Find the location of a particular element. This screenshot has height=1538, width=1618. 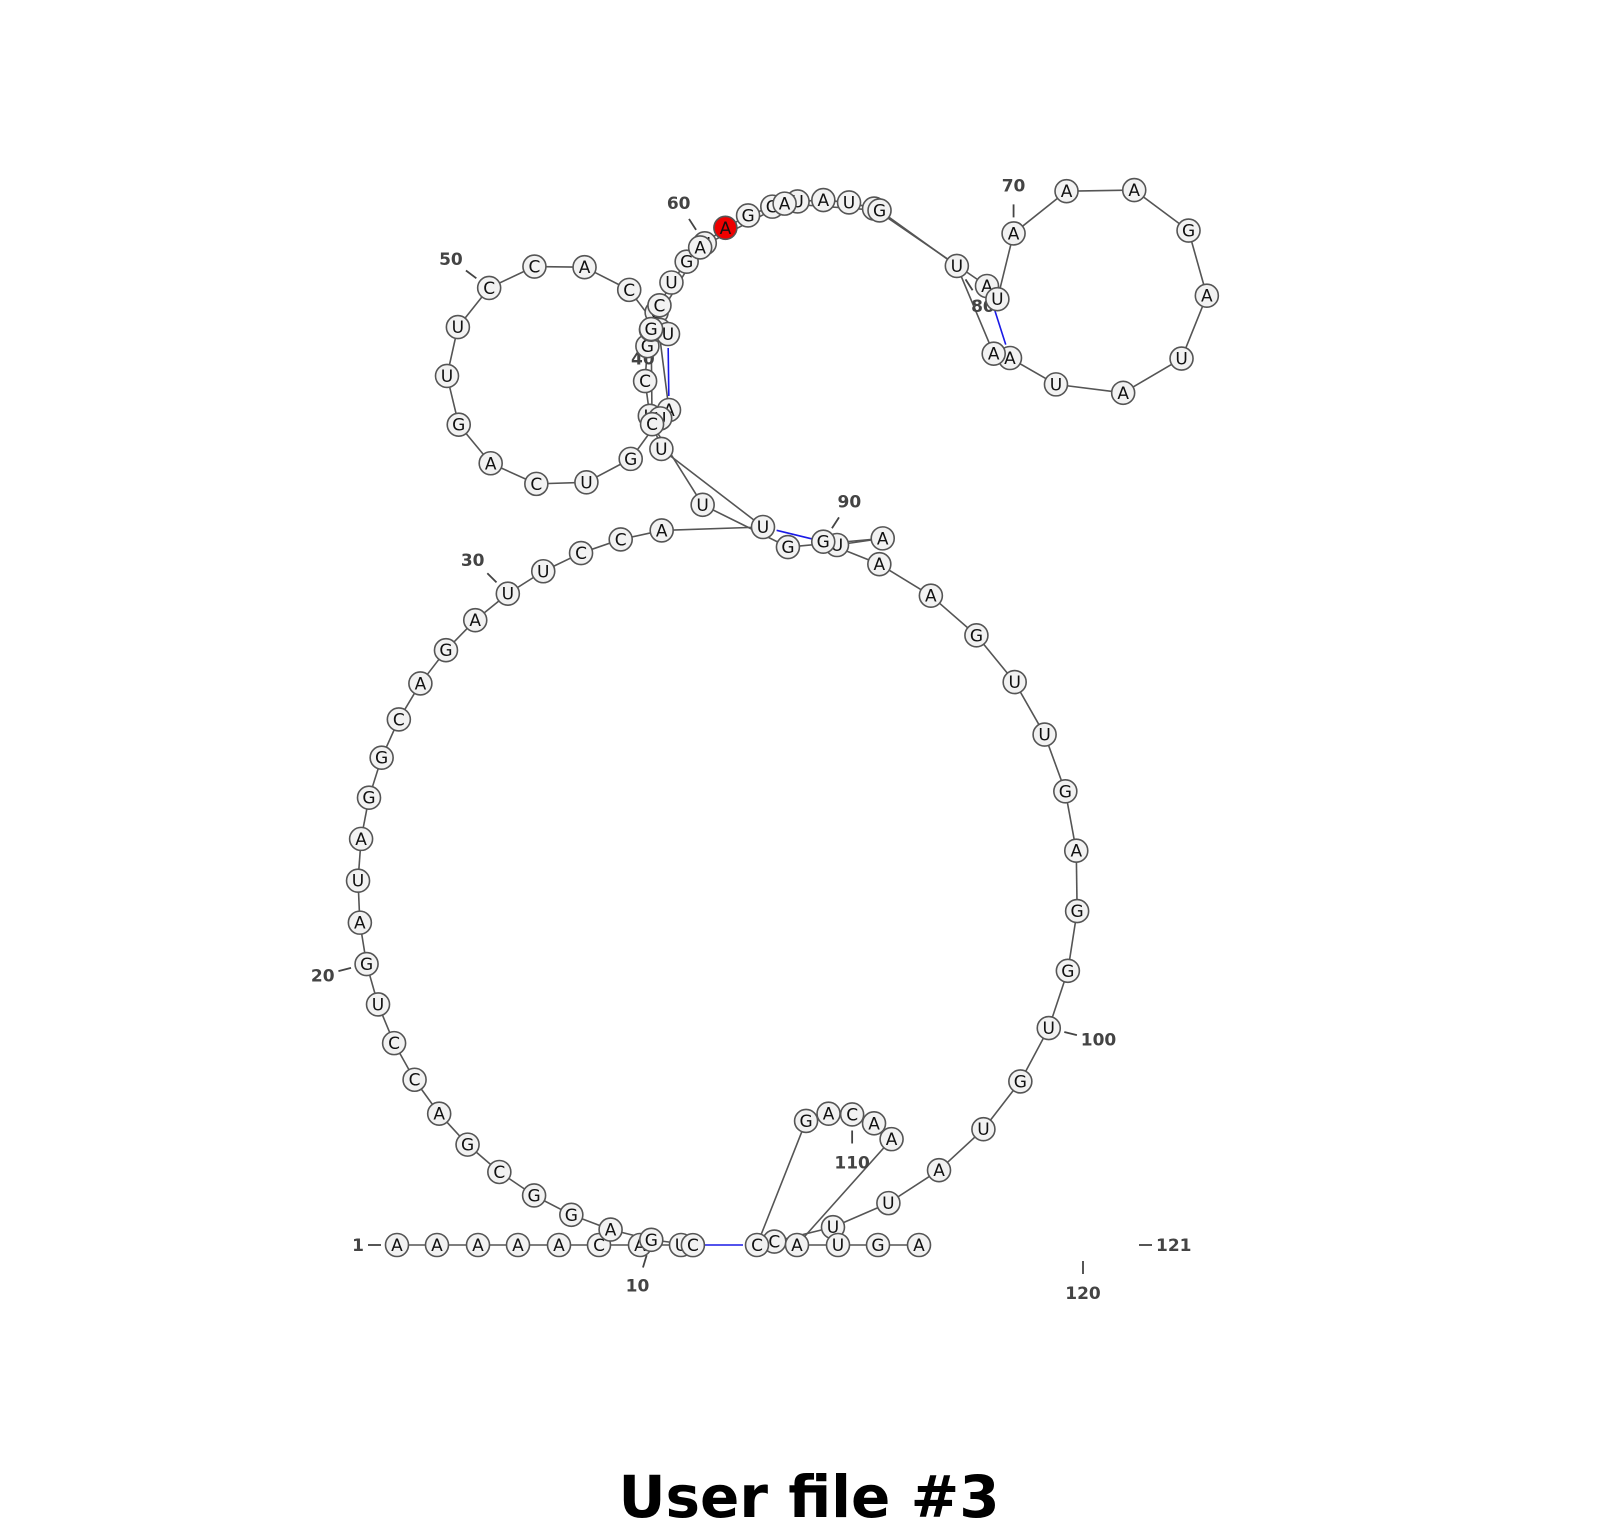

nucleotide-17: C is located at coordinates (414, 1080).